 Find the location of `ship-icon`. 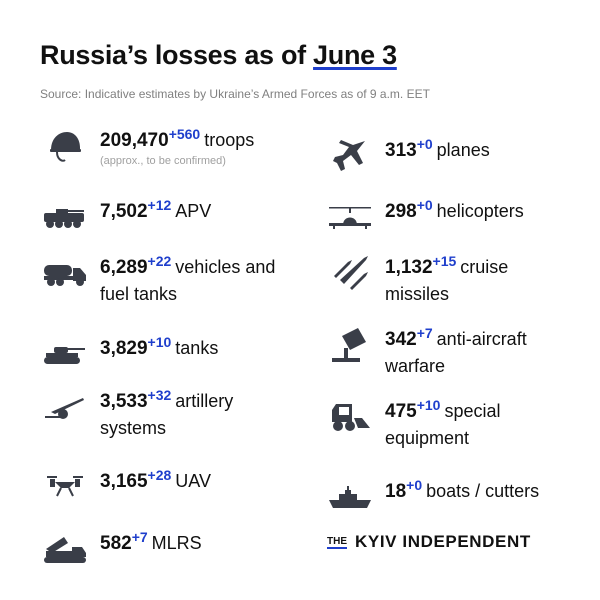

ship-icon is located at coordinates (350, 498).